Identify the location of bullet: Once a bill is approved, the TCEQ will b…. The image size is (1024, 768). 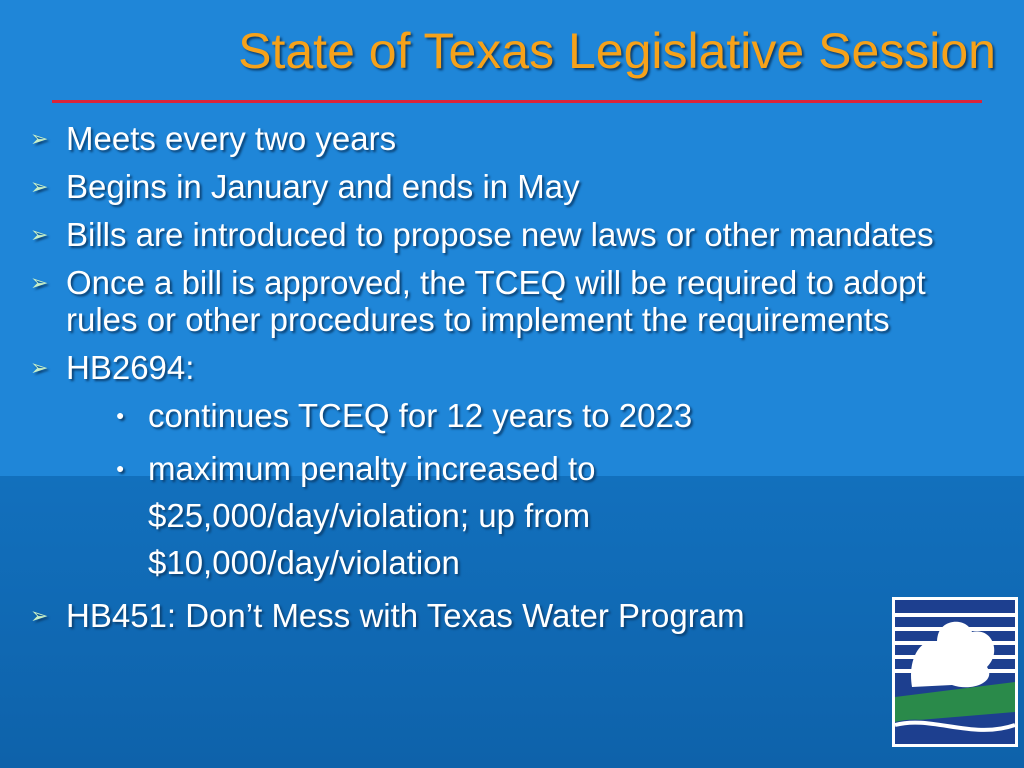
(517, 301).